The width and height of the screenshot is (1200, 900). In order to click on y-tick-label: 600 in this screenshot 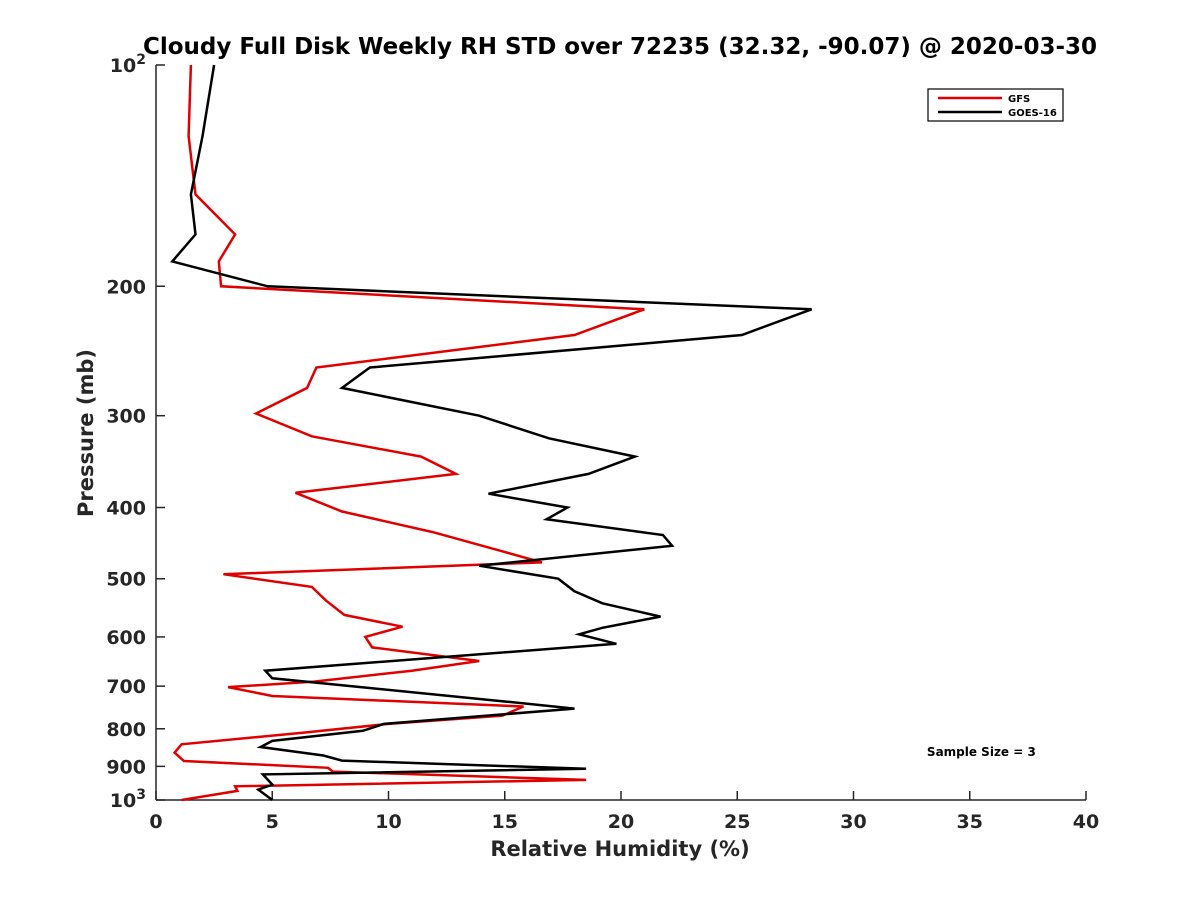, I will do `click(126, 638)`.